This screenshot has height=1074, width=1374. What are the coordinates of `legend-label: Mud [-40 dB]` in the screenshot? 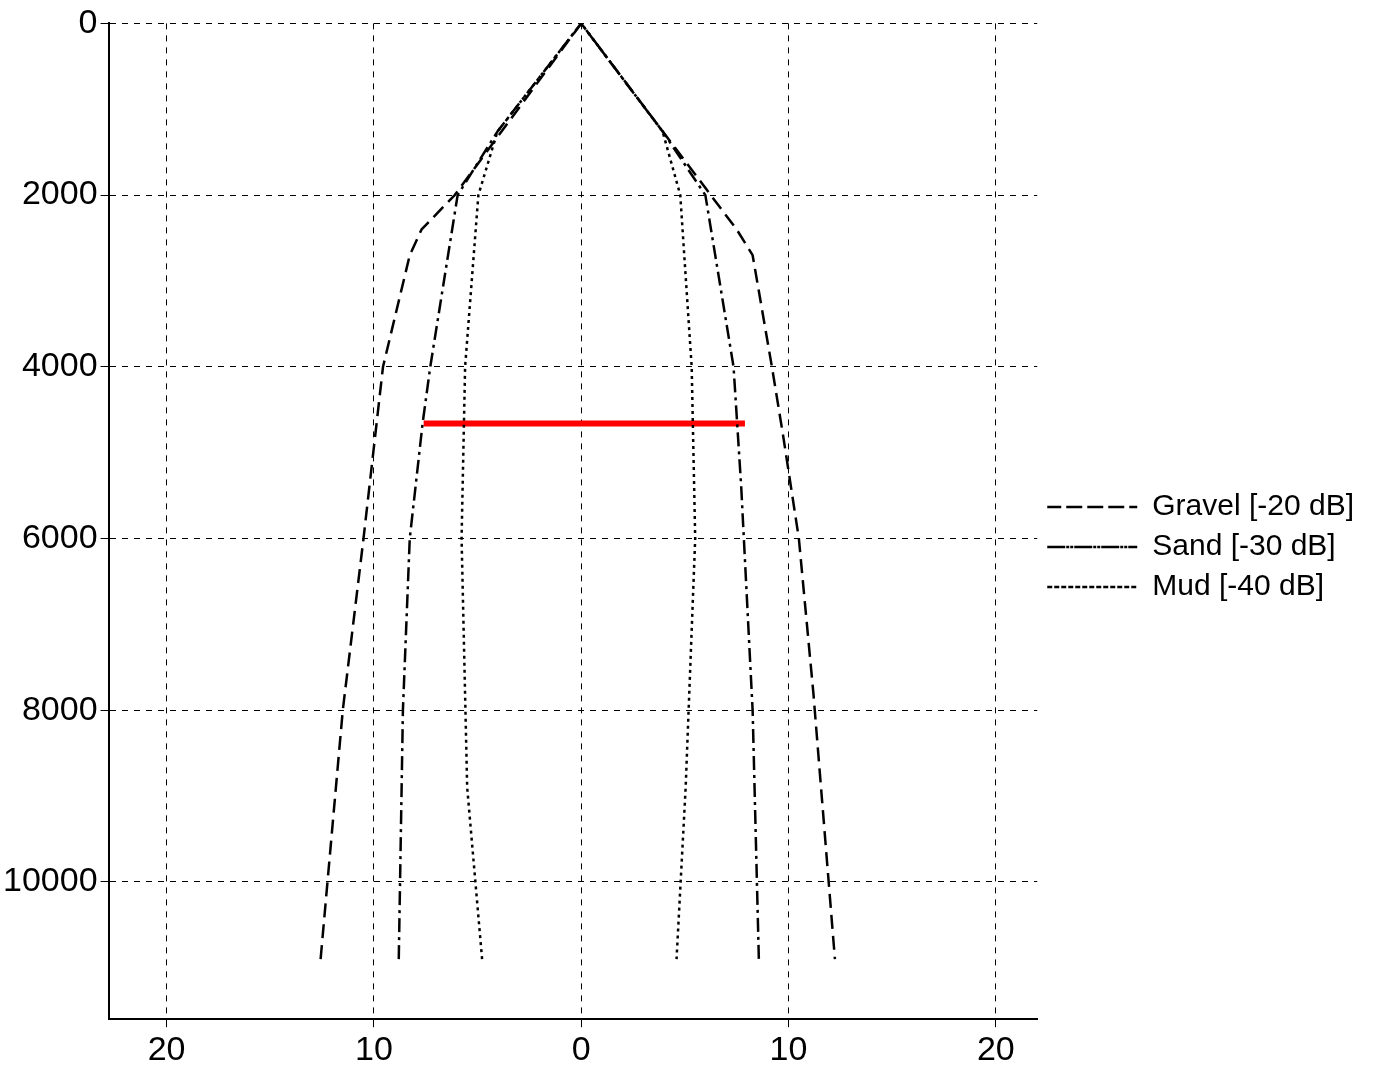 It's located at (1238, 585).